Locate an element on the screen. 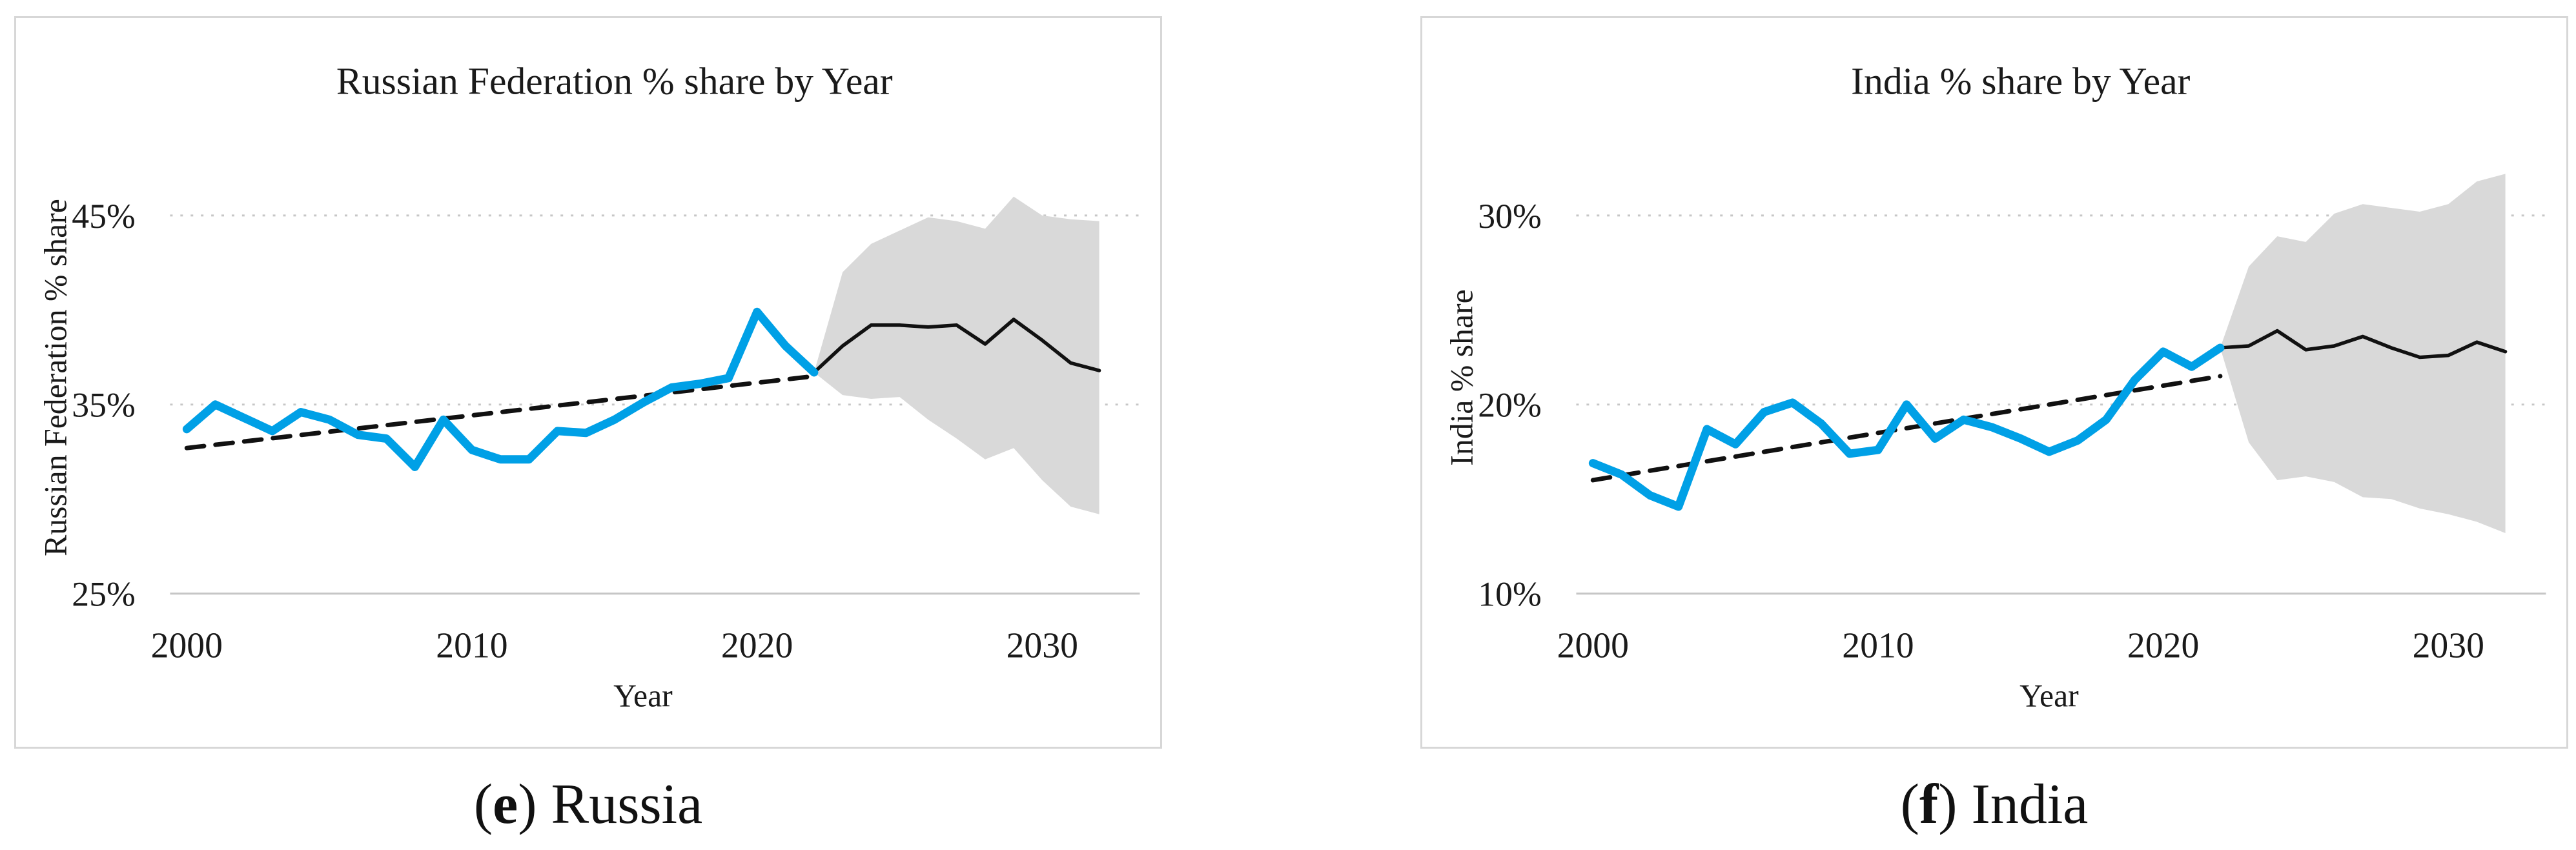 Image resolution: width=2576 pixels, height=850 pixels. series-trend is located at coordinates (501, 412).